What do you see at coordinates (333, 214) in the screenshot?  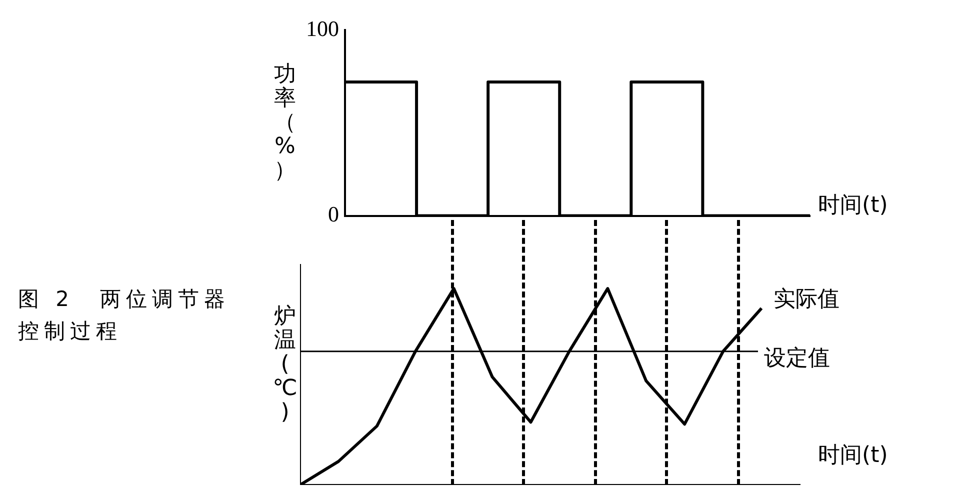 I see `y-tick-label: 0` at bounding box center [333, 214].